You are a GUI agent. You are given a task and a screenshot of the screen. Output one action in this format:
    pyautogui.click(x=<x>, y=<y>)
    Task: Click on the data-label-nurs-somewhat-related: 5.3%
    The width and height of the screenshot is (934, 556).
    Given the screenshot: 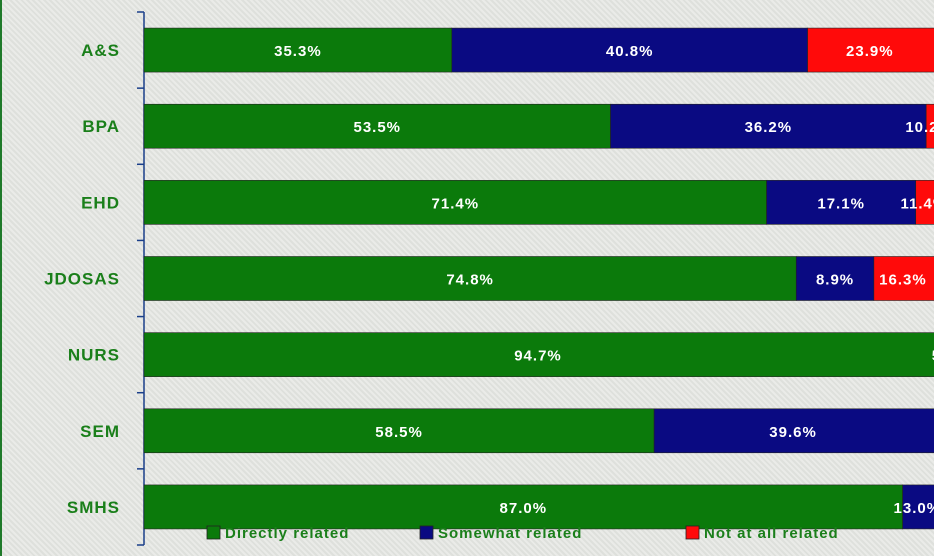 What is the action you would take?
    pyautogui.click(x=933, y=356)
    